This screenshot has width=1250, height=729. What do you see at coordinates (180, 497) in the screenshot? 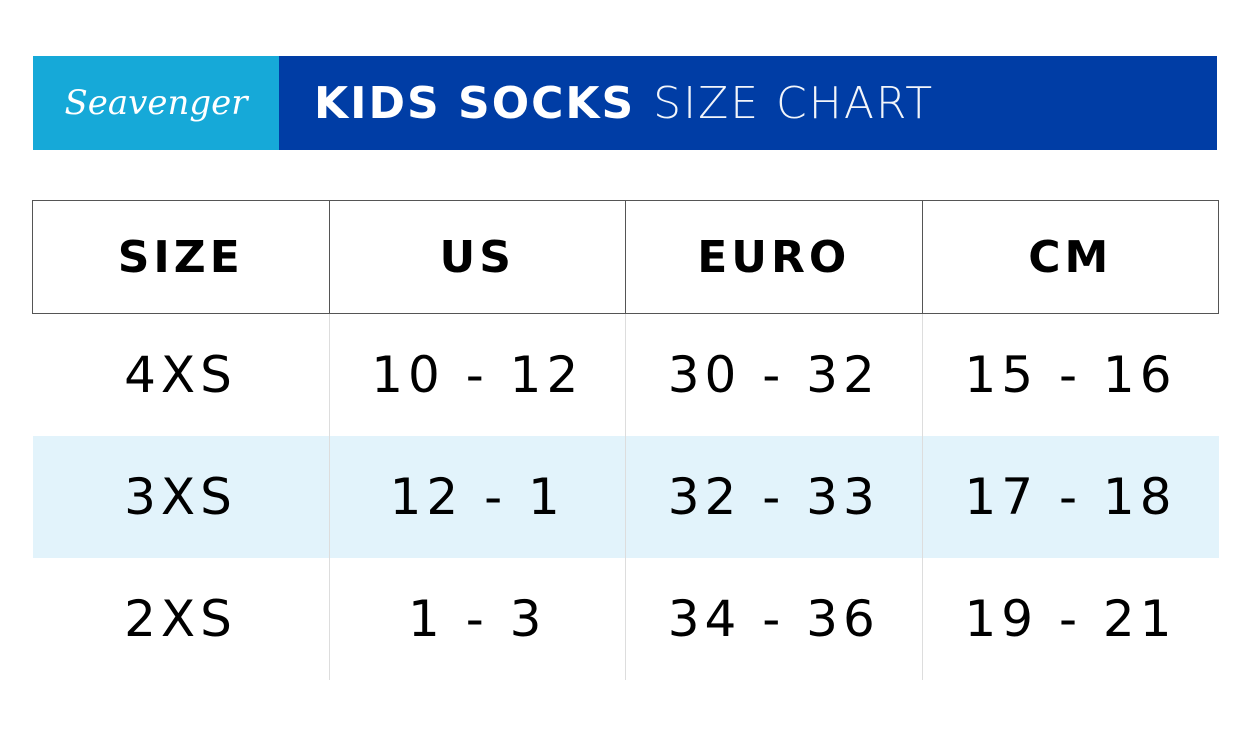
I see `table-cell: 3XS` at bounding box center [180, 497].